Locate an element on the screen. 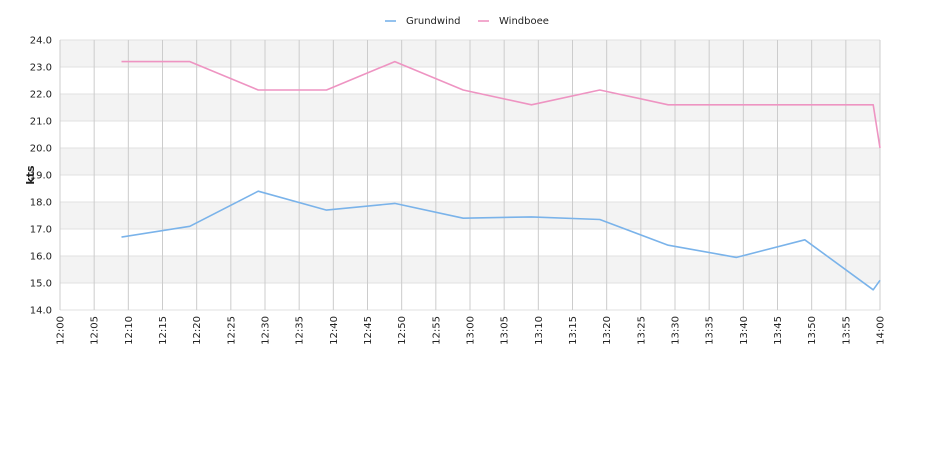  legend-label: Grundwind is located at coordinates (433, 21).